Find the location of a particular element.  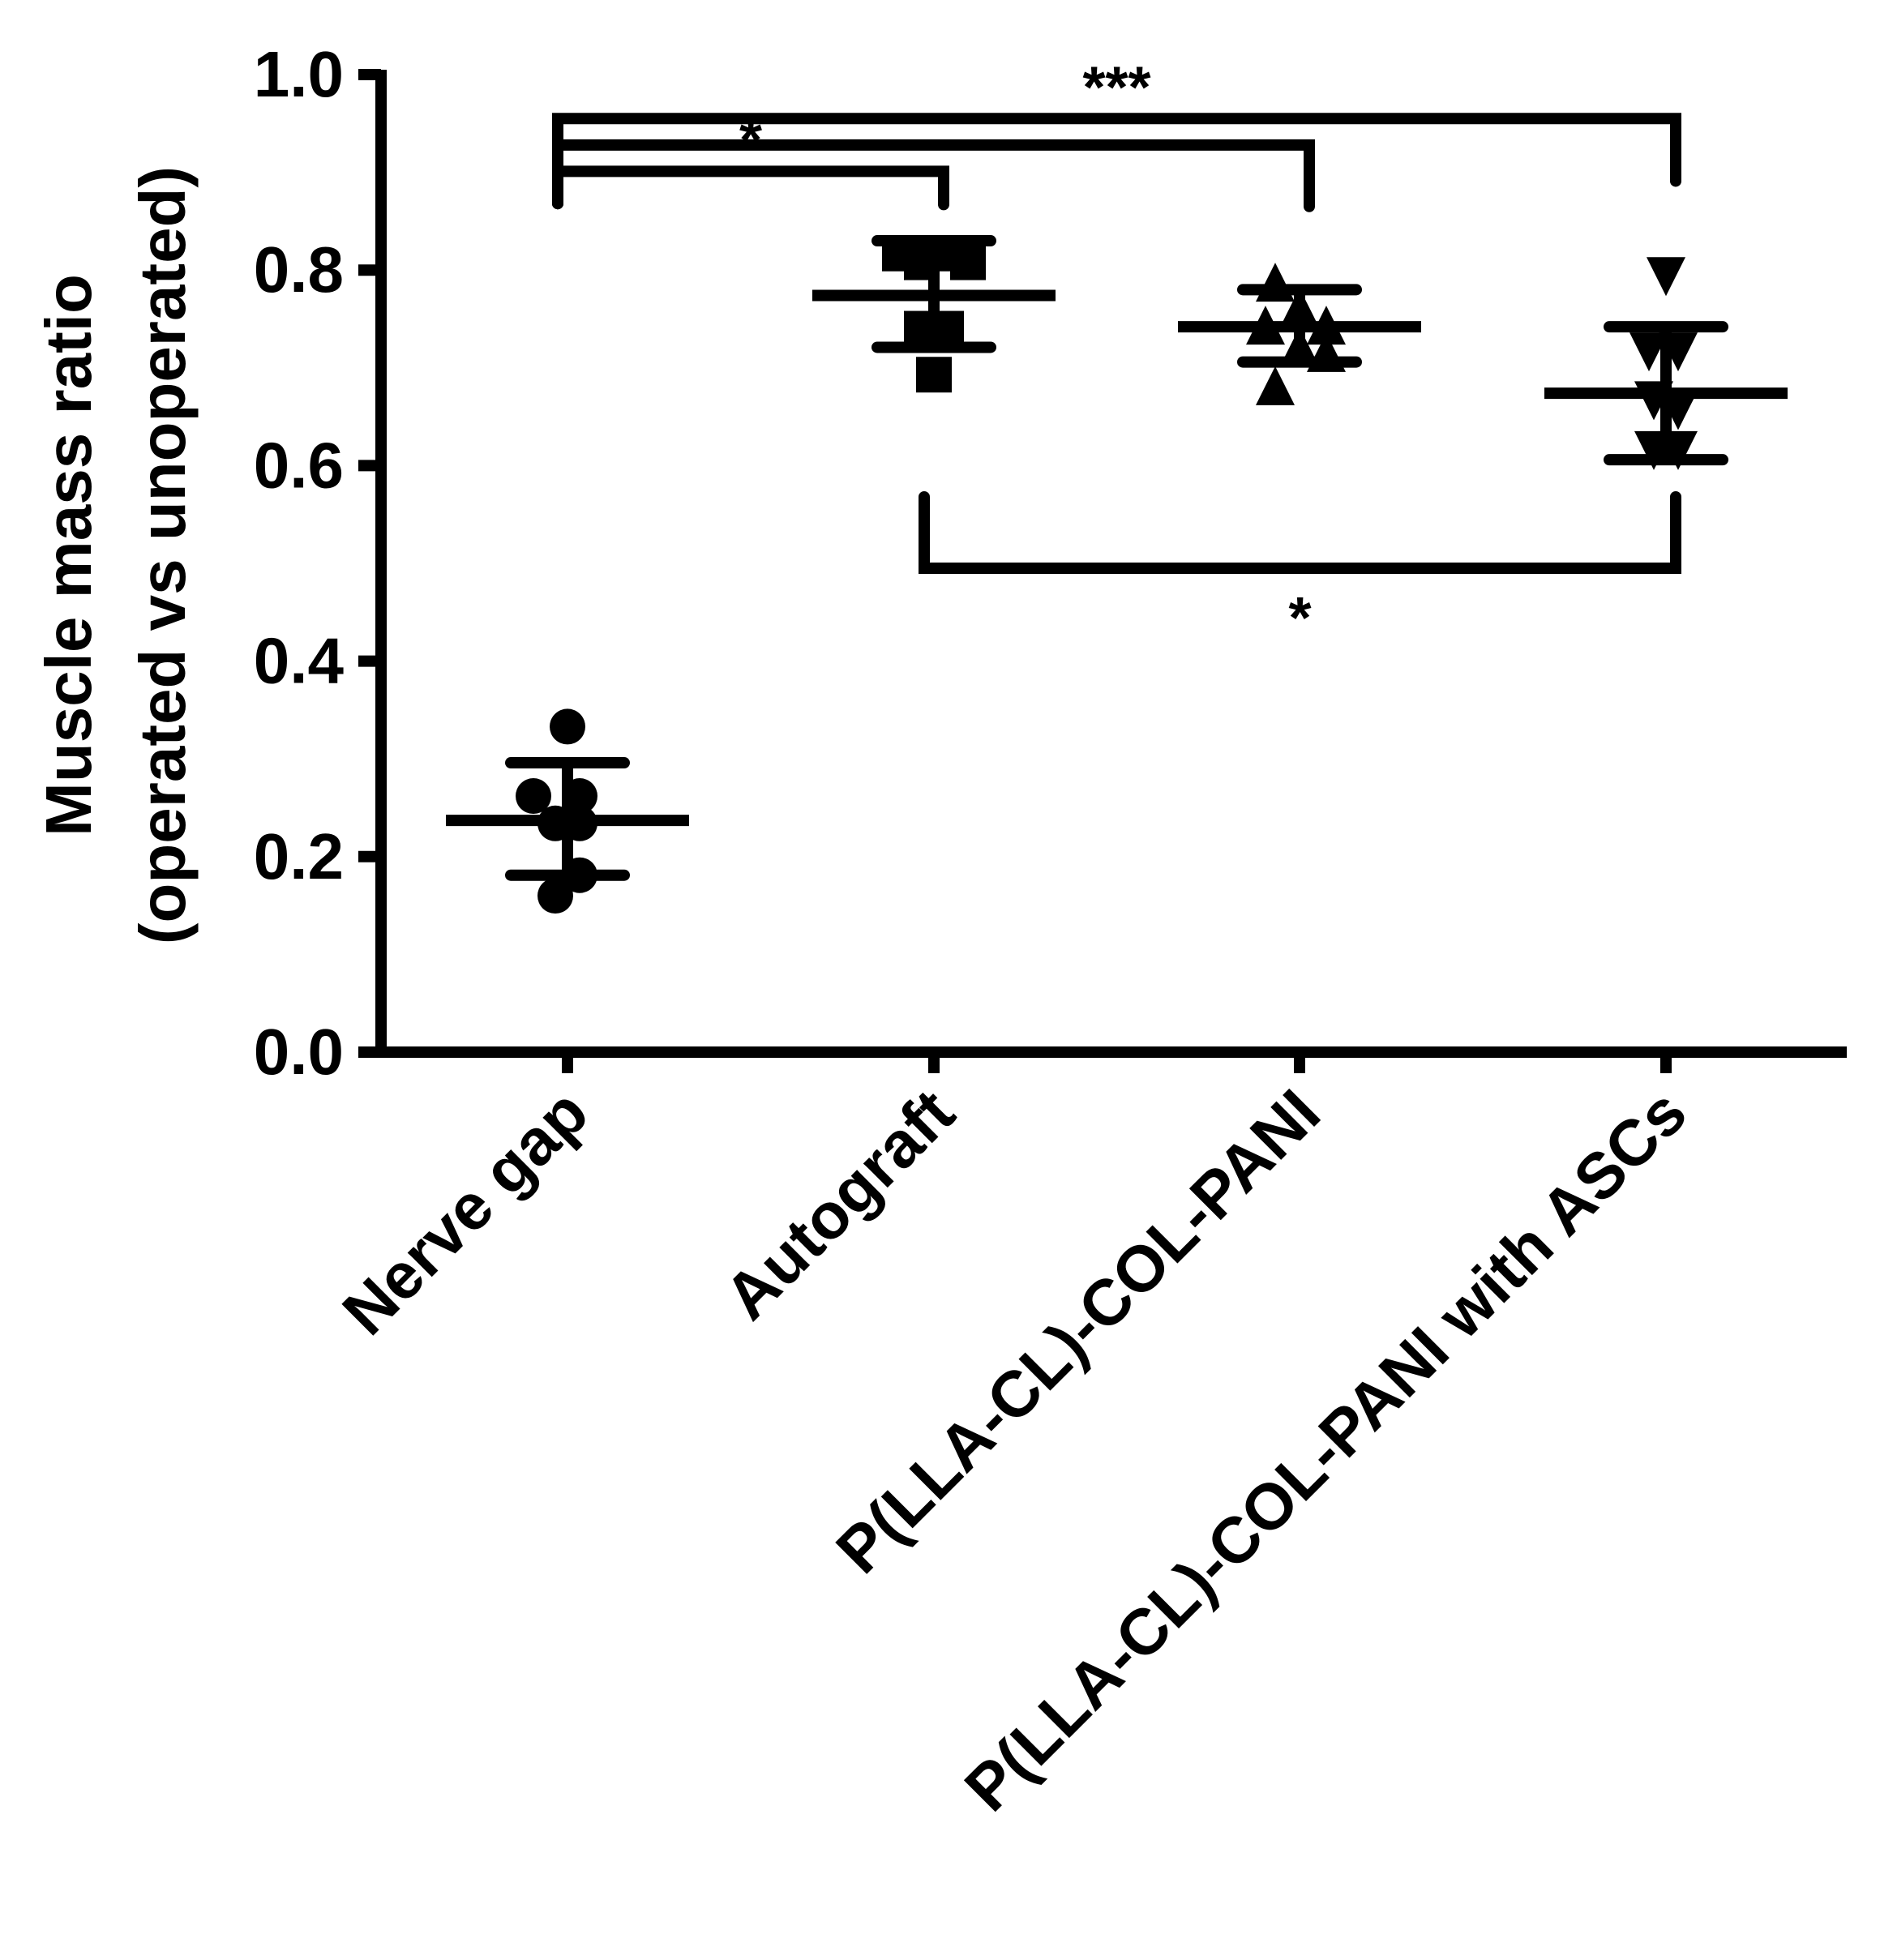

y-tick-label: 1.0 is located at coordinates (299, 74).